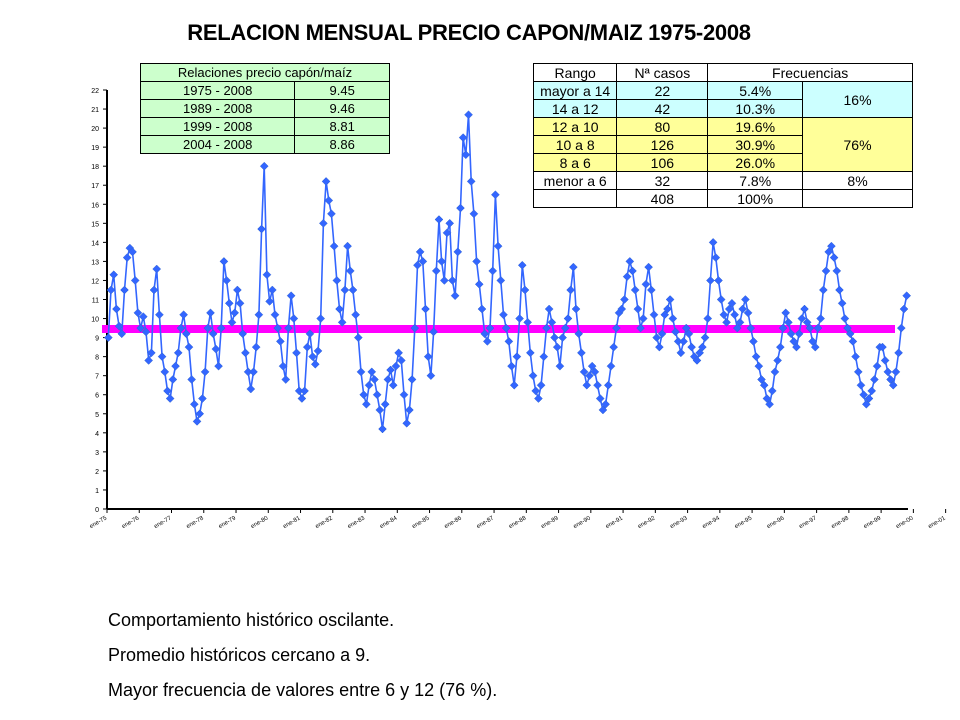 The image size is (960, 720). Describe the element at coordinates (357, 522) in the screenshot. I see `x-tick-label: ene-83` at that location.